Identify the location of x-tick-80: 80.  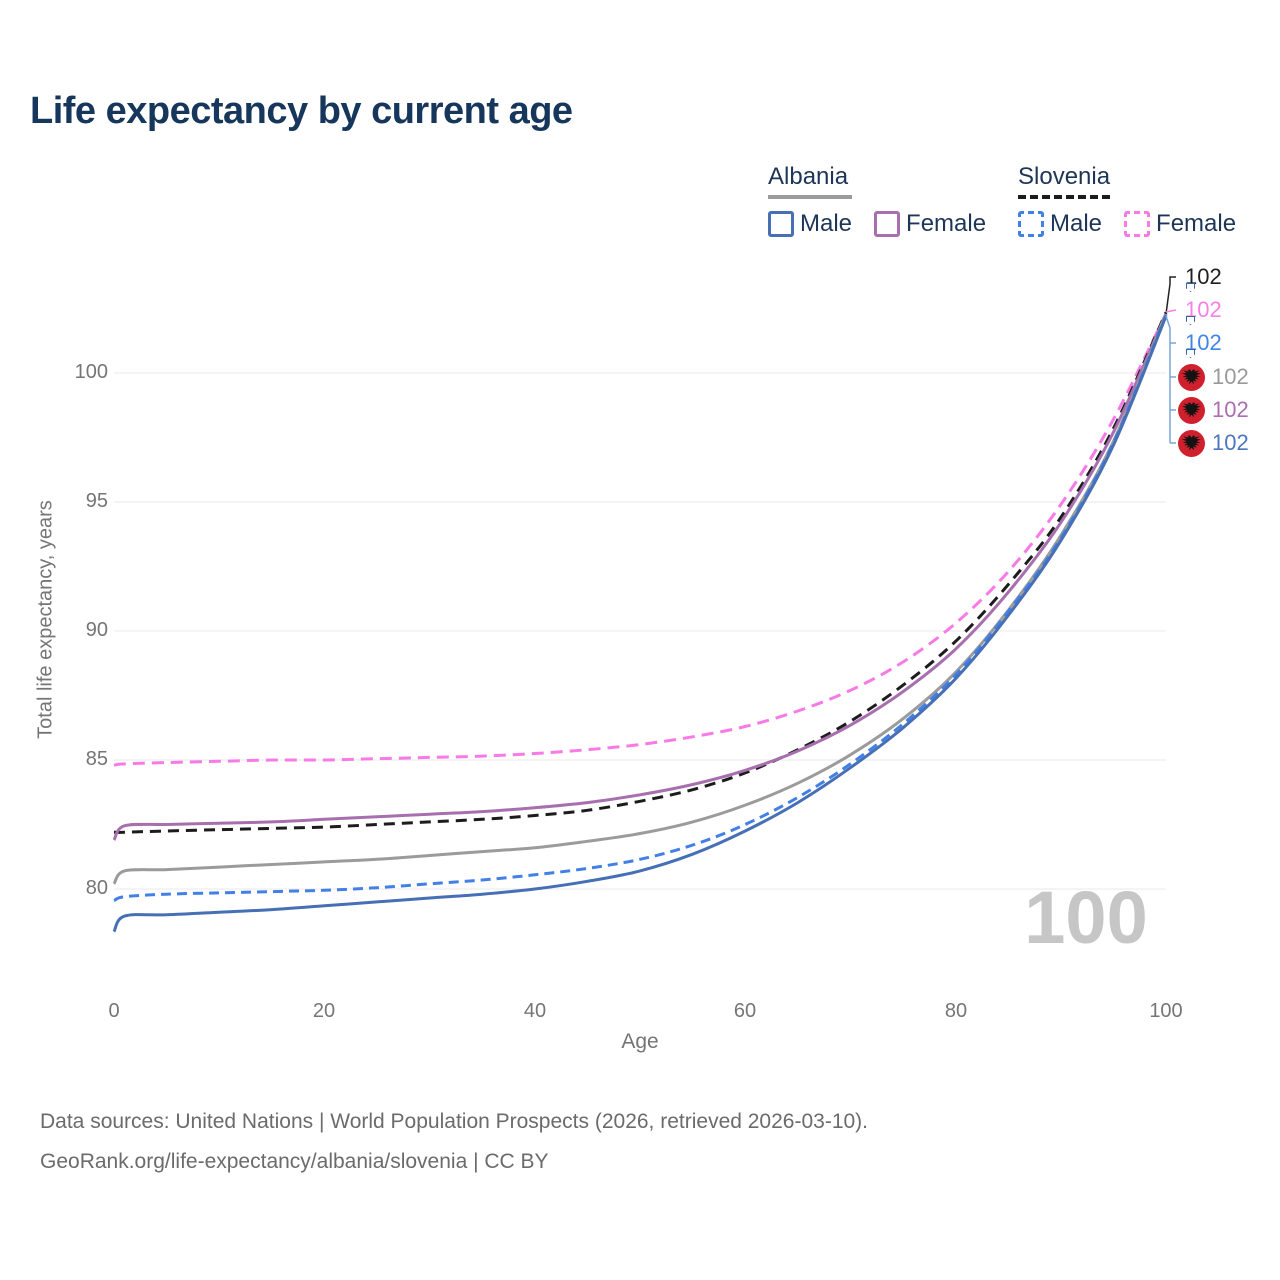
(956, 1011).